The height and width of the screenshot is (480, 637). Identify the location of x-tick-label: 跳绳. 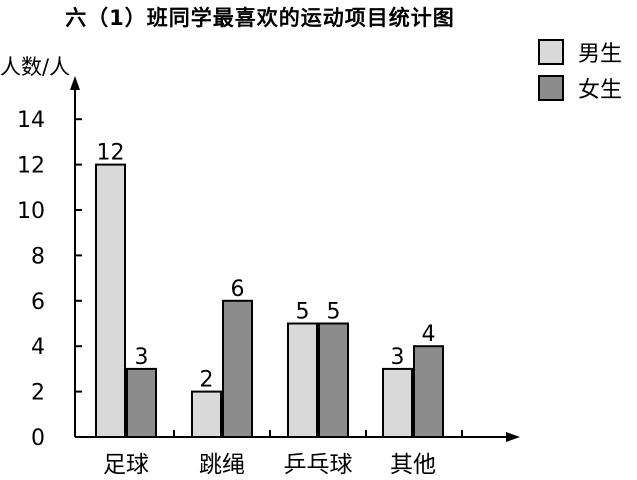
(222, 465).